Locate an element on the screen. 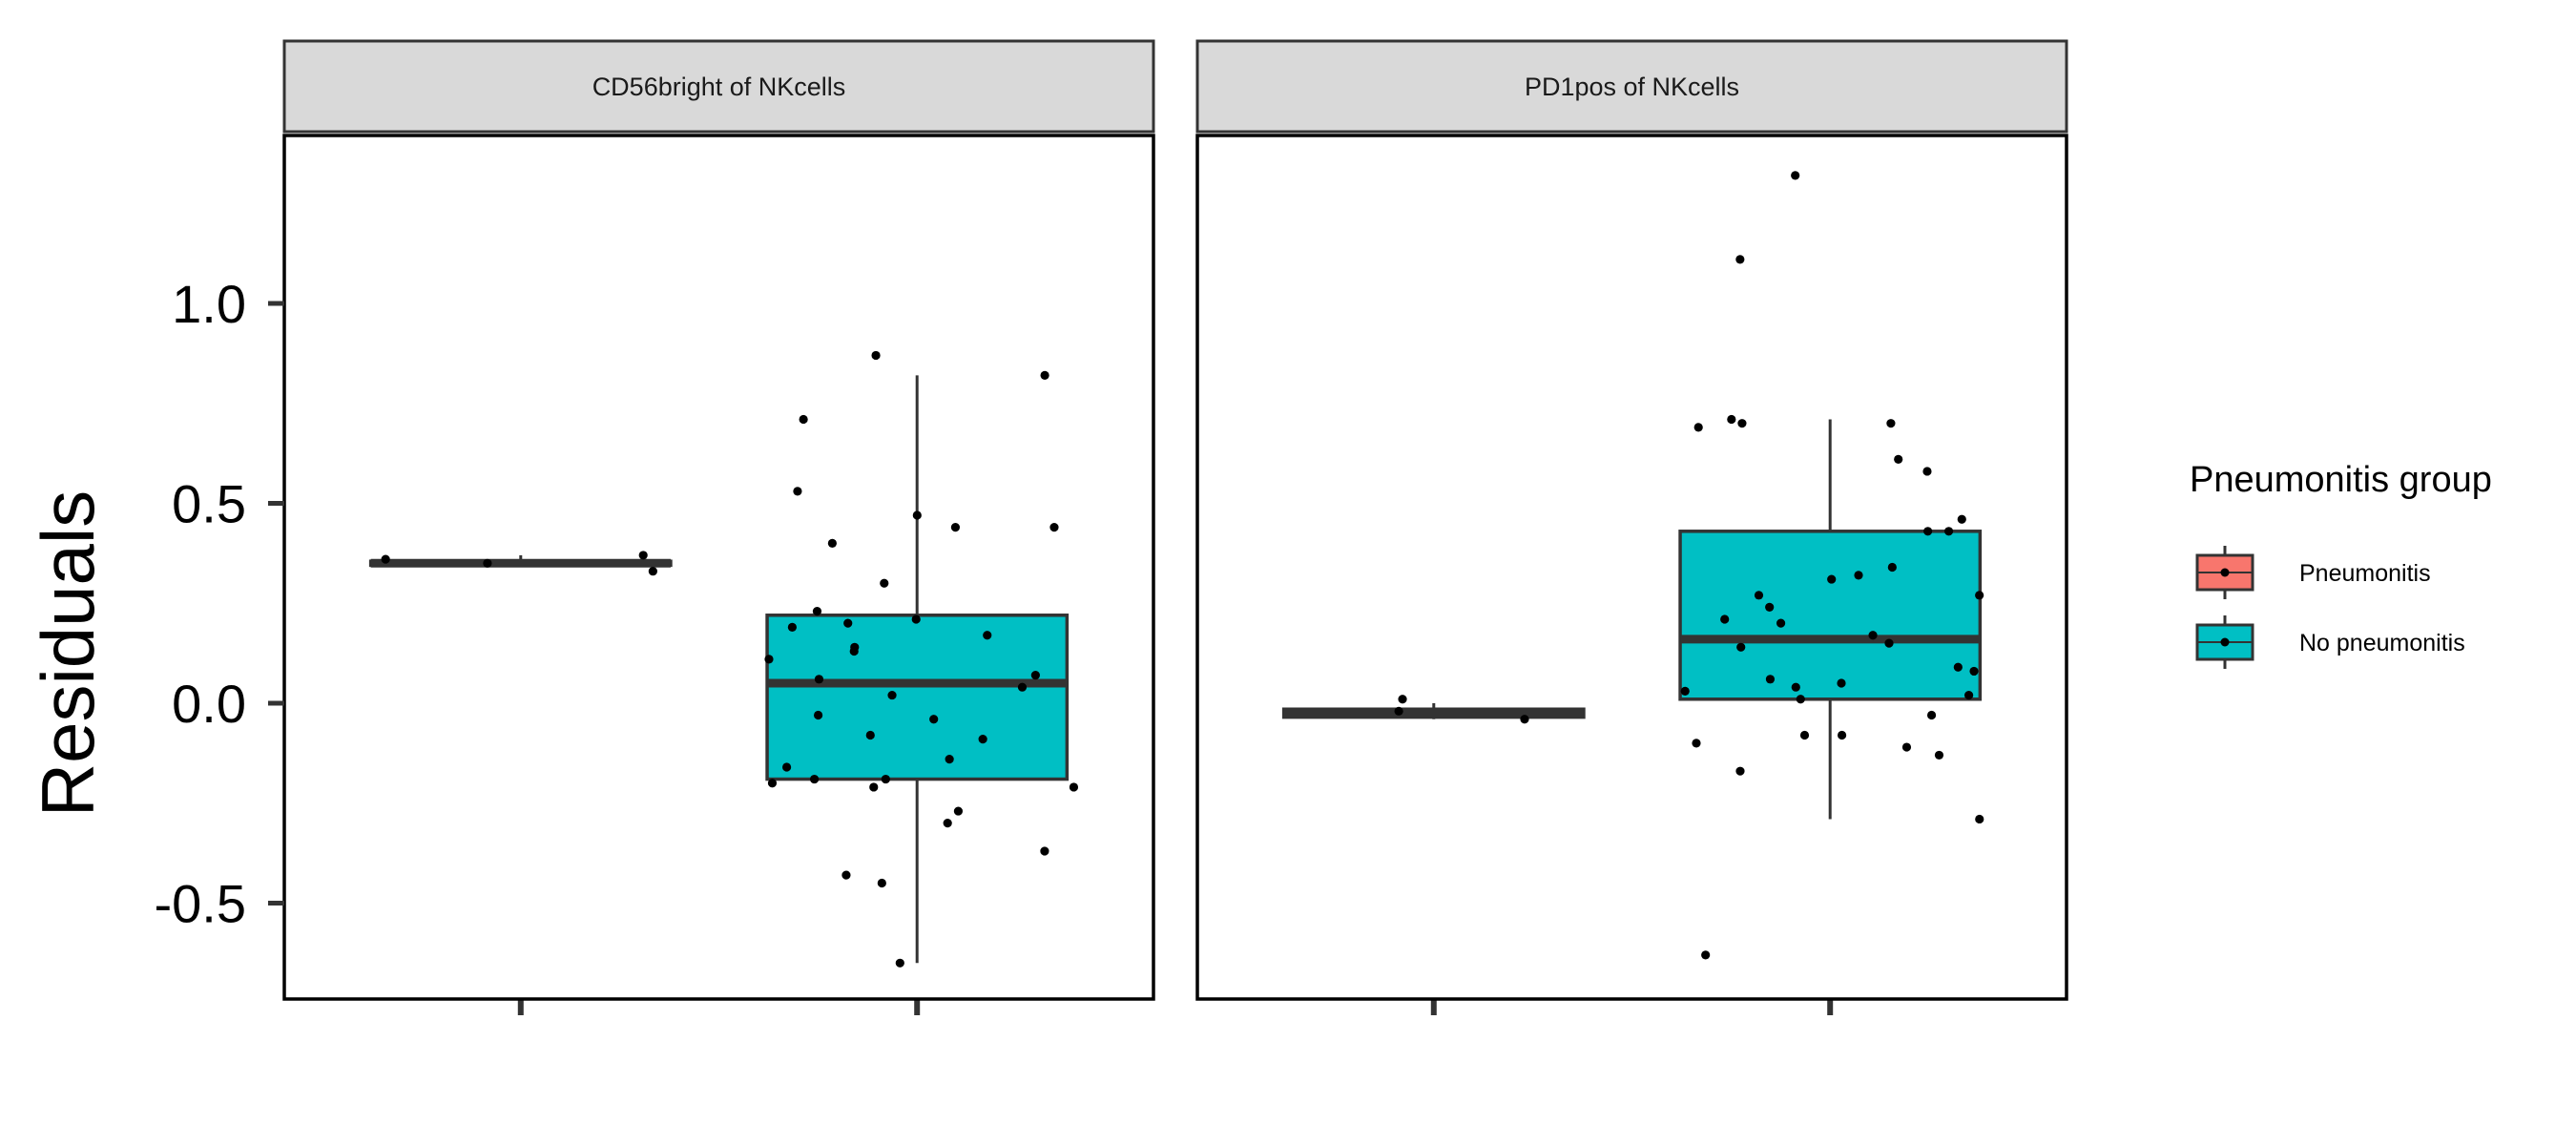  y-axis: -0.5 0.0 0.5 1.0 is located at coordinates (219, 603).